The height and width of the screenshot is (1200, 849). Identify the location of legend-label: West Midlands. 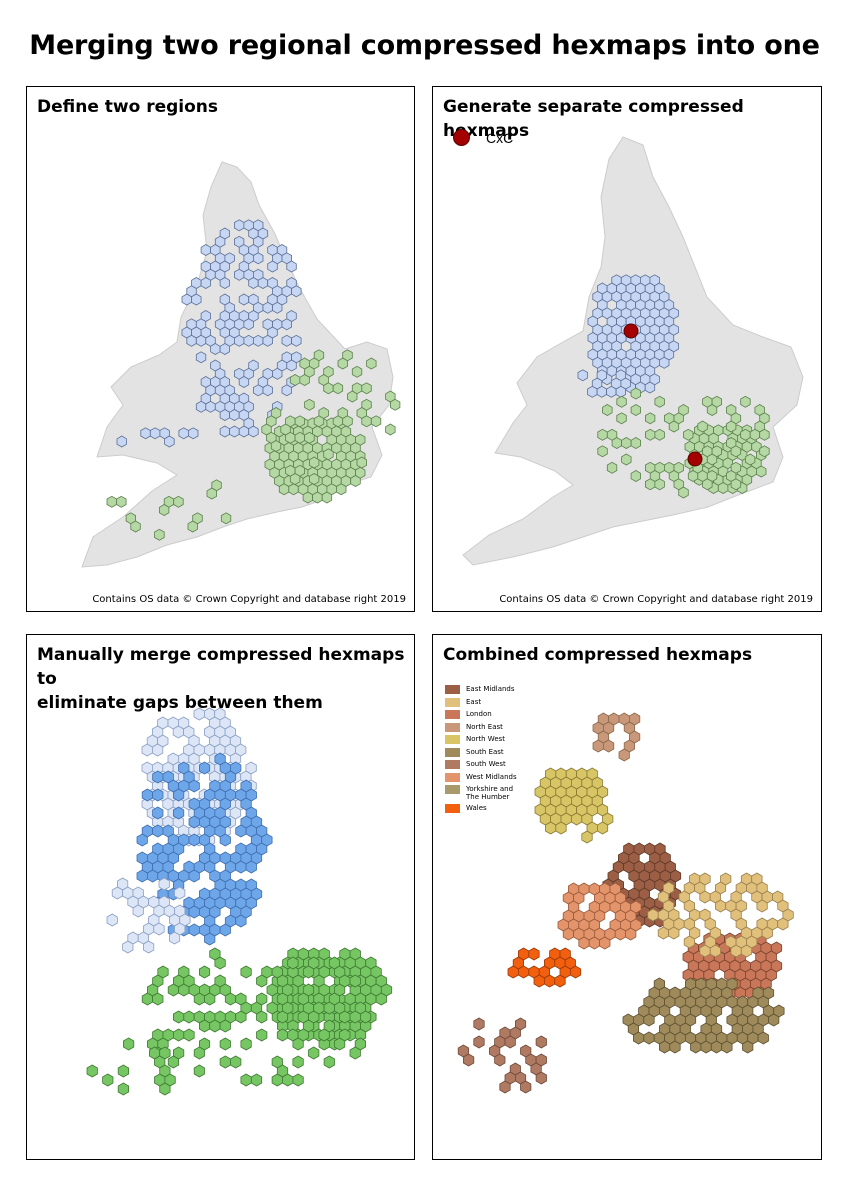
(491, 776).